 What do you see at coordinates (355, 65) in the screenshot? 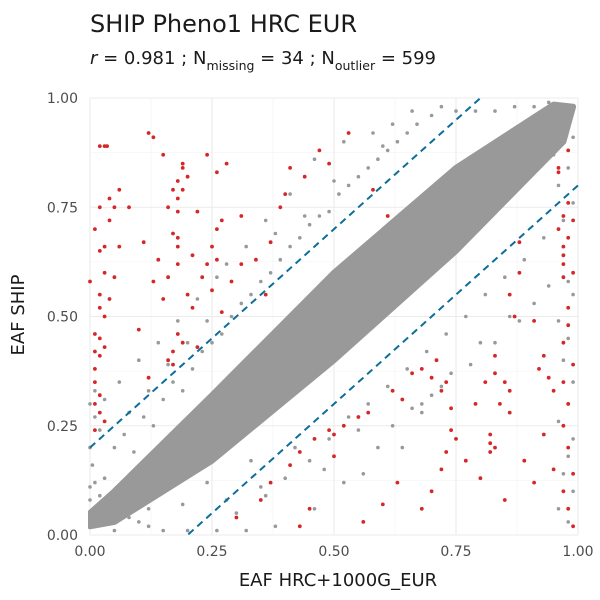
I see `outlier-subscript: outlier` at bounding box center [355, 65].